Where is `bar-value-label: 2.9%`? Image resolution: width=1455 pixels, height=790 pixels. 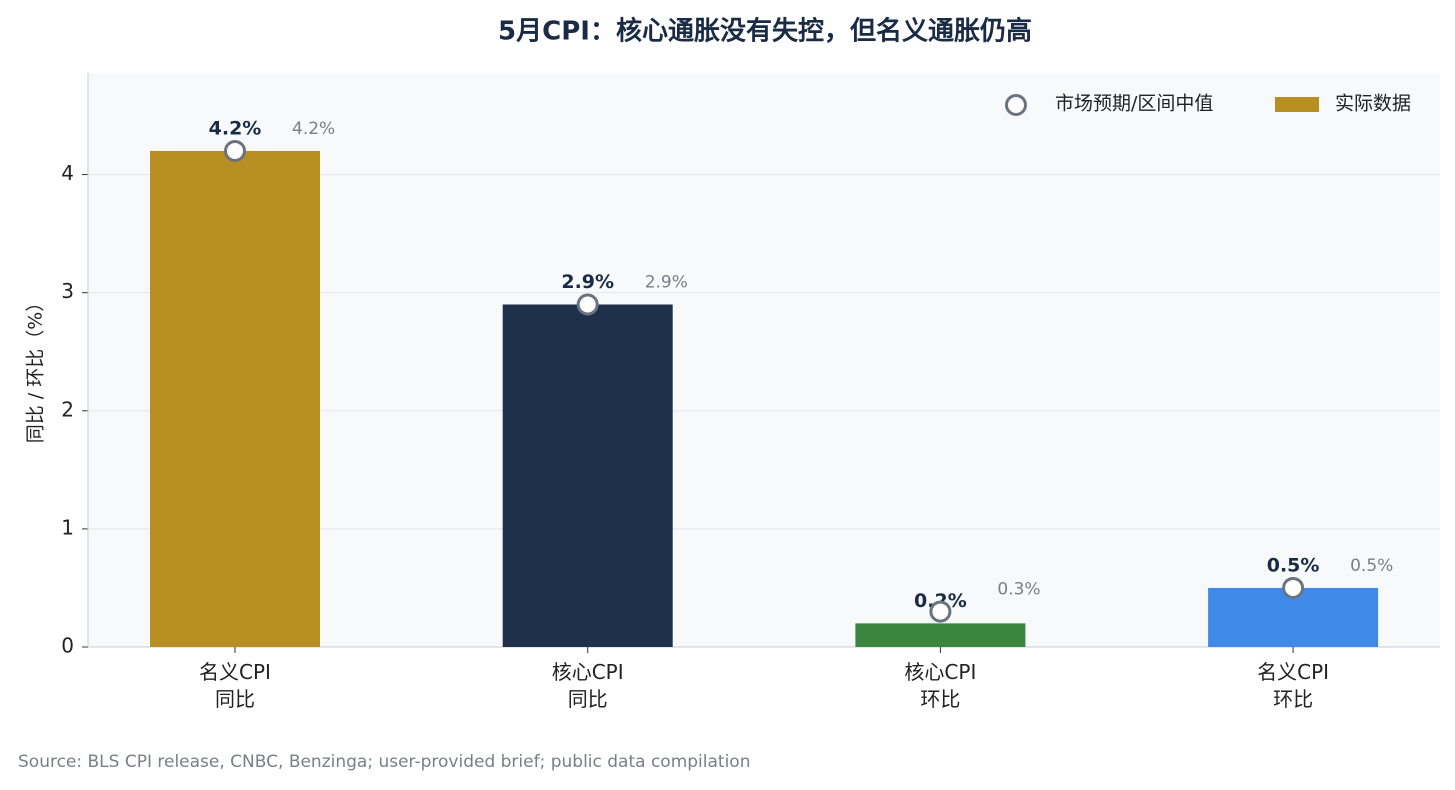 bar-value-label: 2.9% is located at coordinates (587, 282).